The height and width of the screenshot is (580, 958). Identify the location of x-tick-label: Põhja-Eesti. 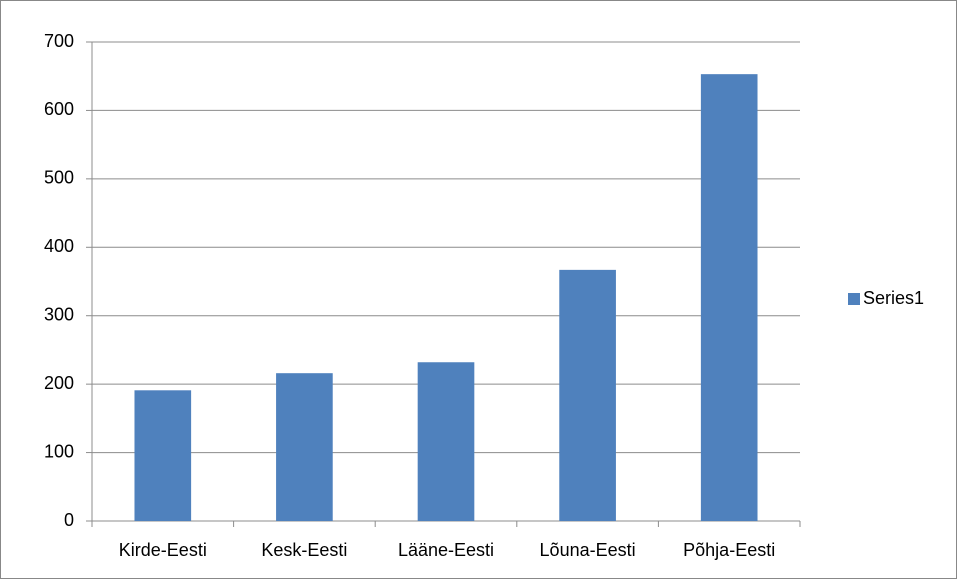
(729, 550).